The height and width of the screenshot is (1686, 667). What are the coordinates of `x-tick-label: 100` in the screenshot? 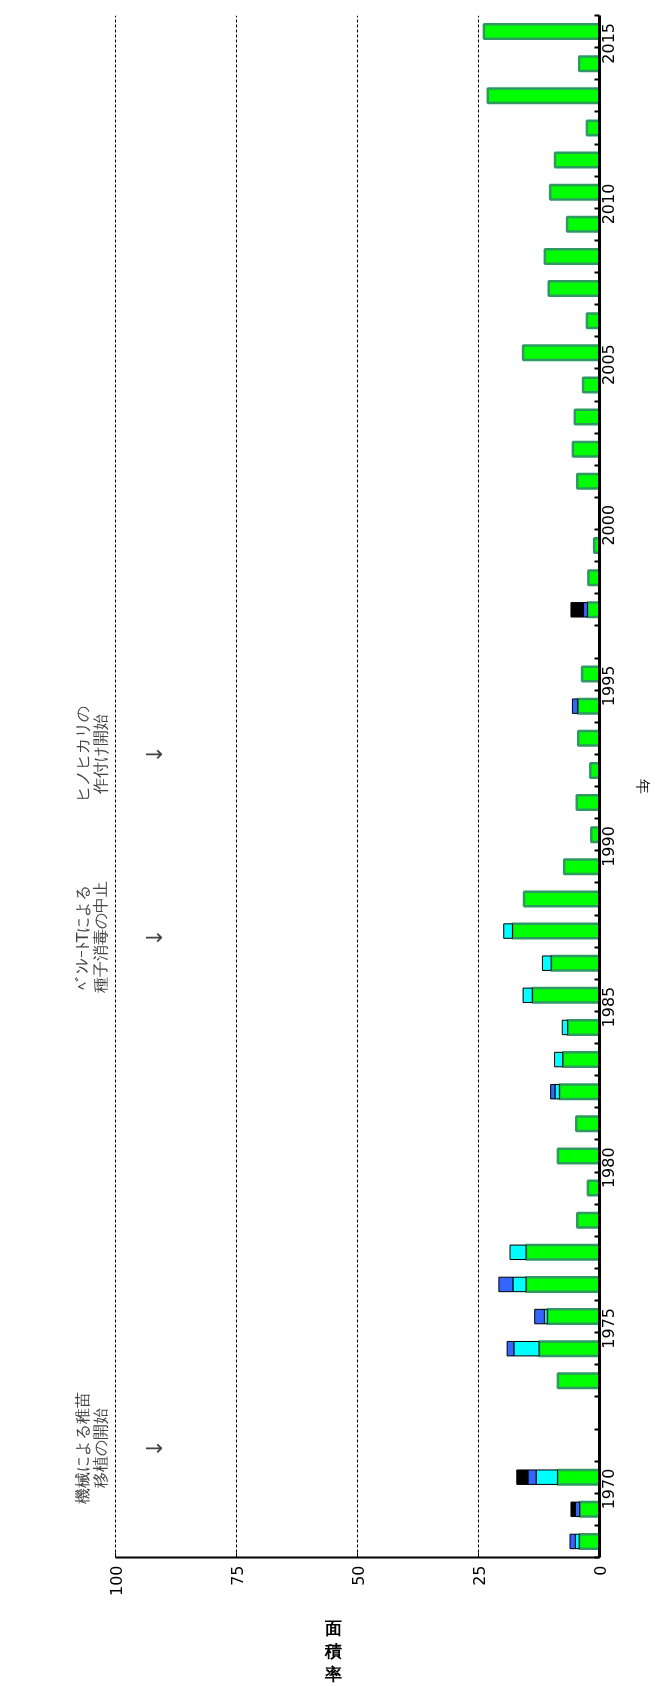 It's located at (116, 1581).